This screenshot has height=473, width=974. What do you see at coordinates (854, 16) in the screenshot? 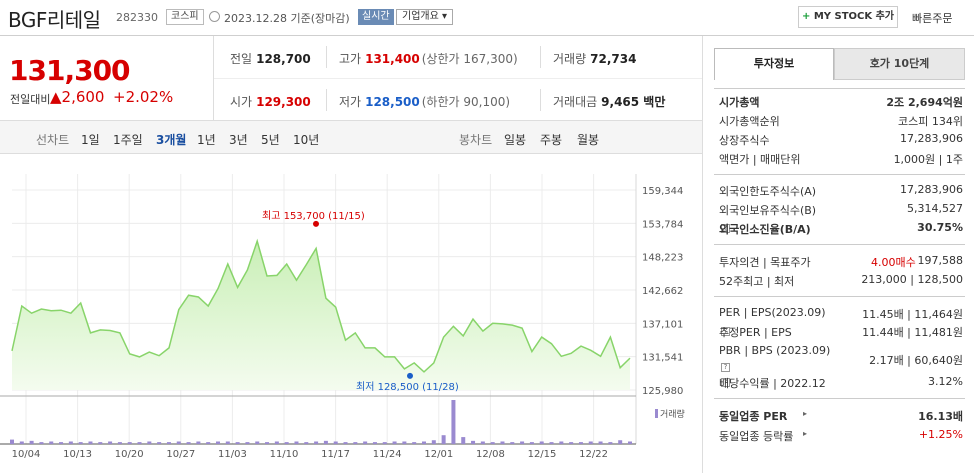
I see `add-mystock-label: MY STOCK 추가` at bounding box center [854, 16].